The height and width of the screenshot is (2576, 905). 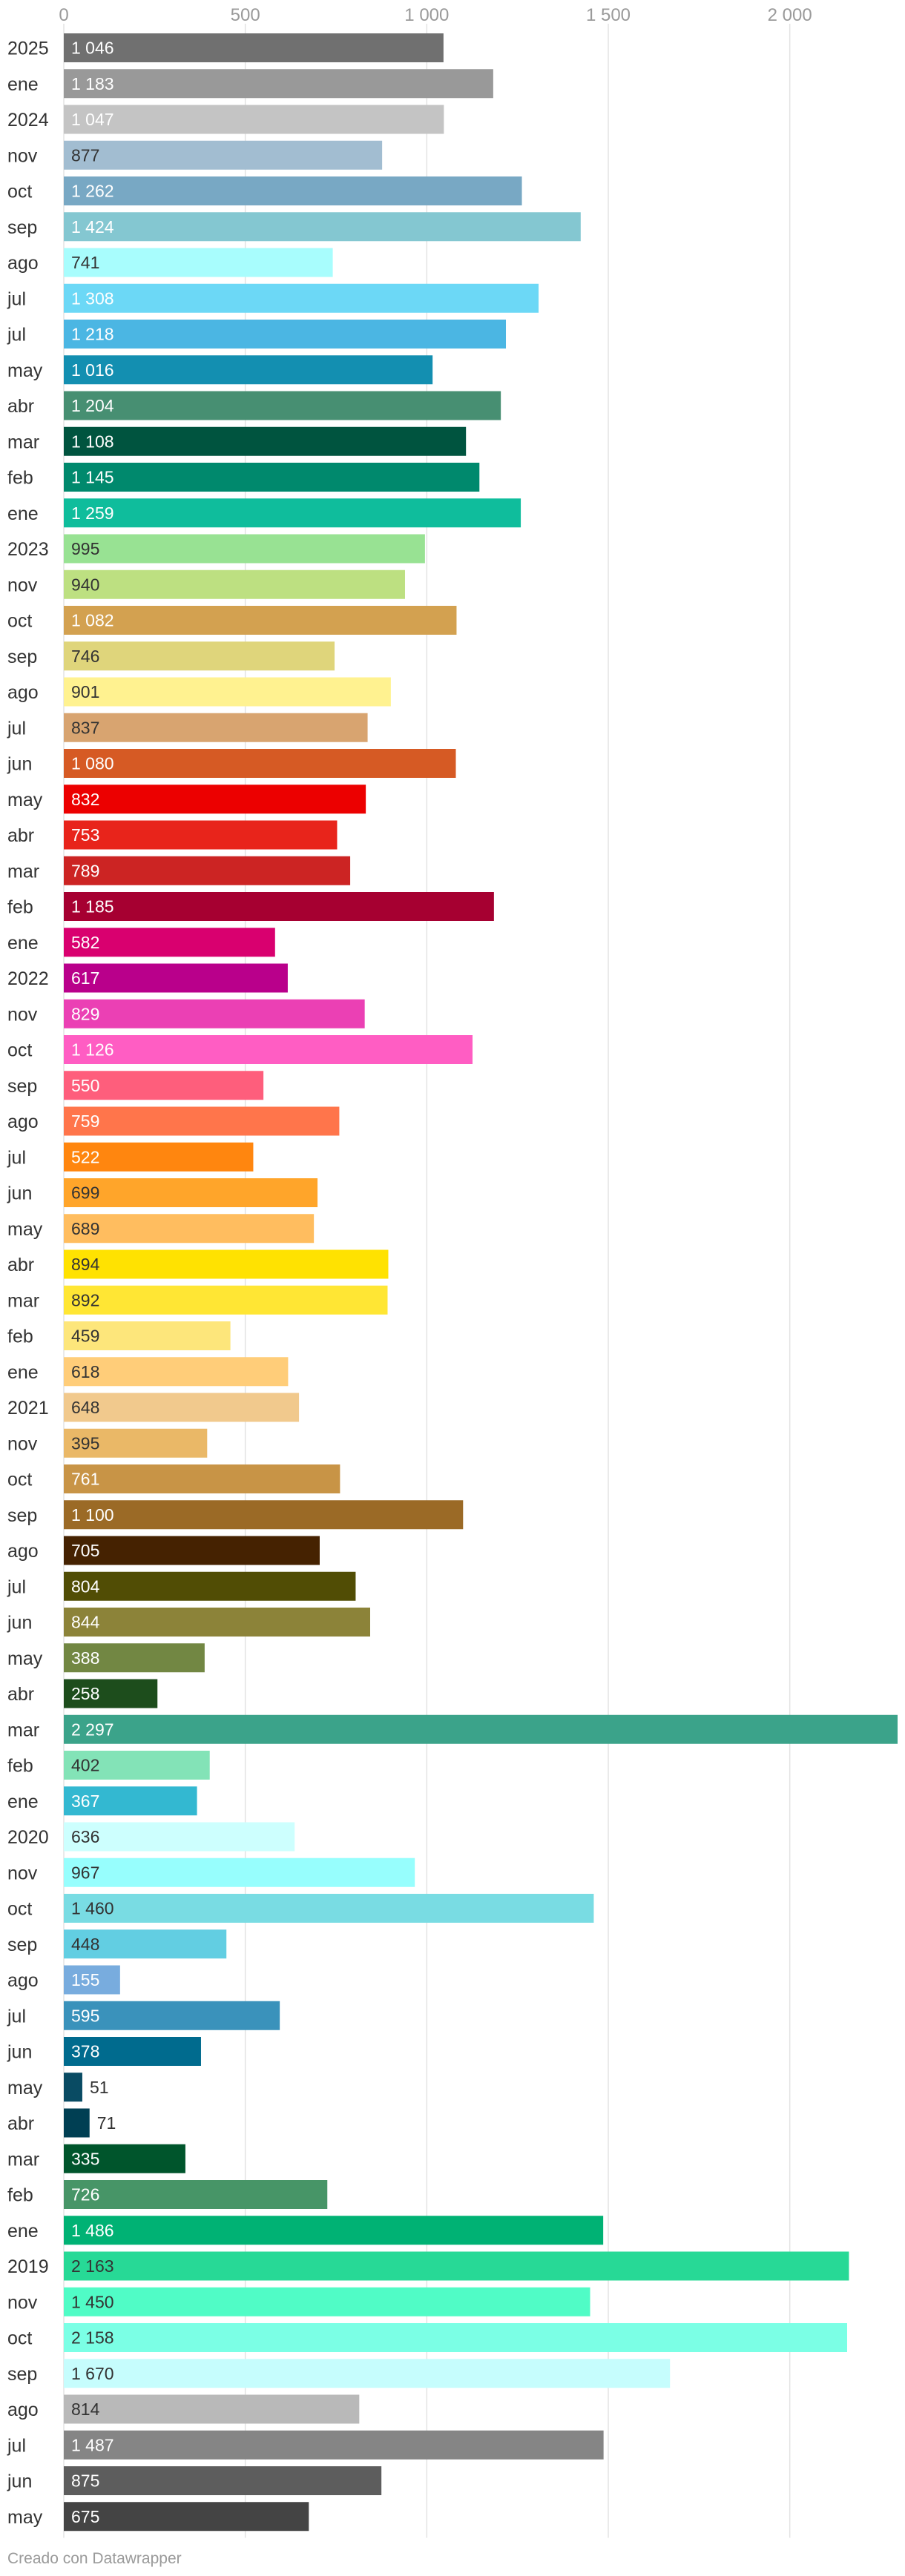 I want to click on value-label: 402, so click(x=85, y=1765).